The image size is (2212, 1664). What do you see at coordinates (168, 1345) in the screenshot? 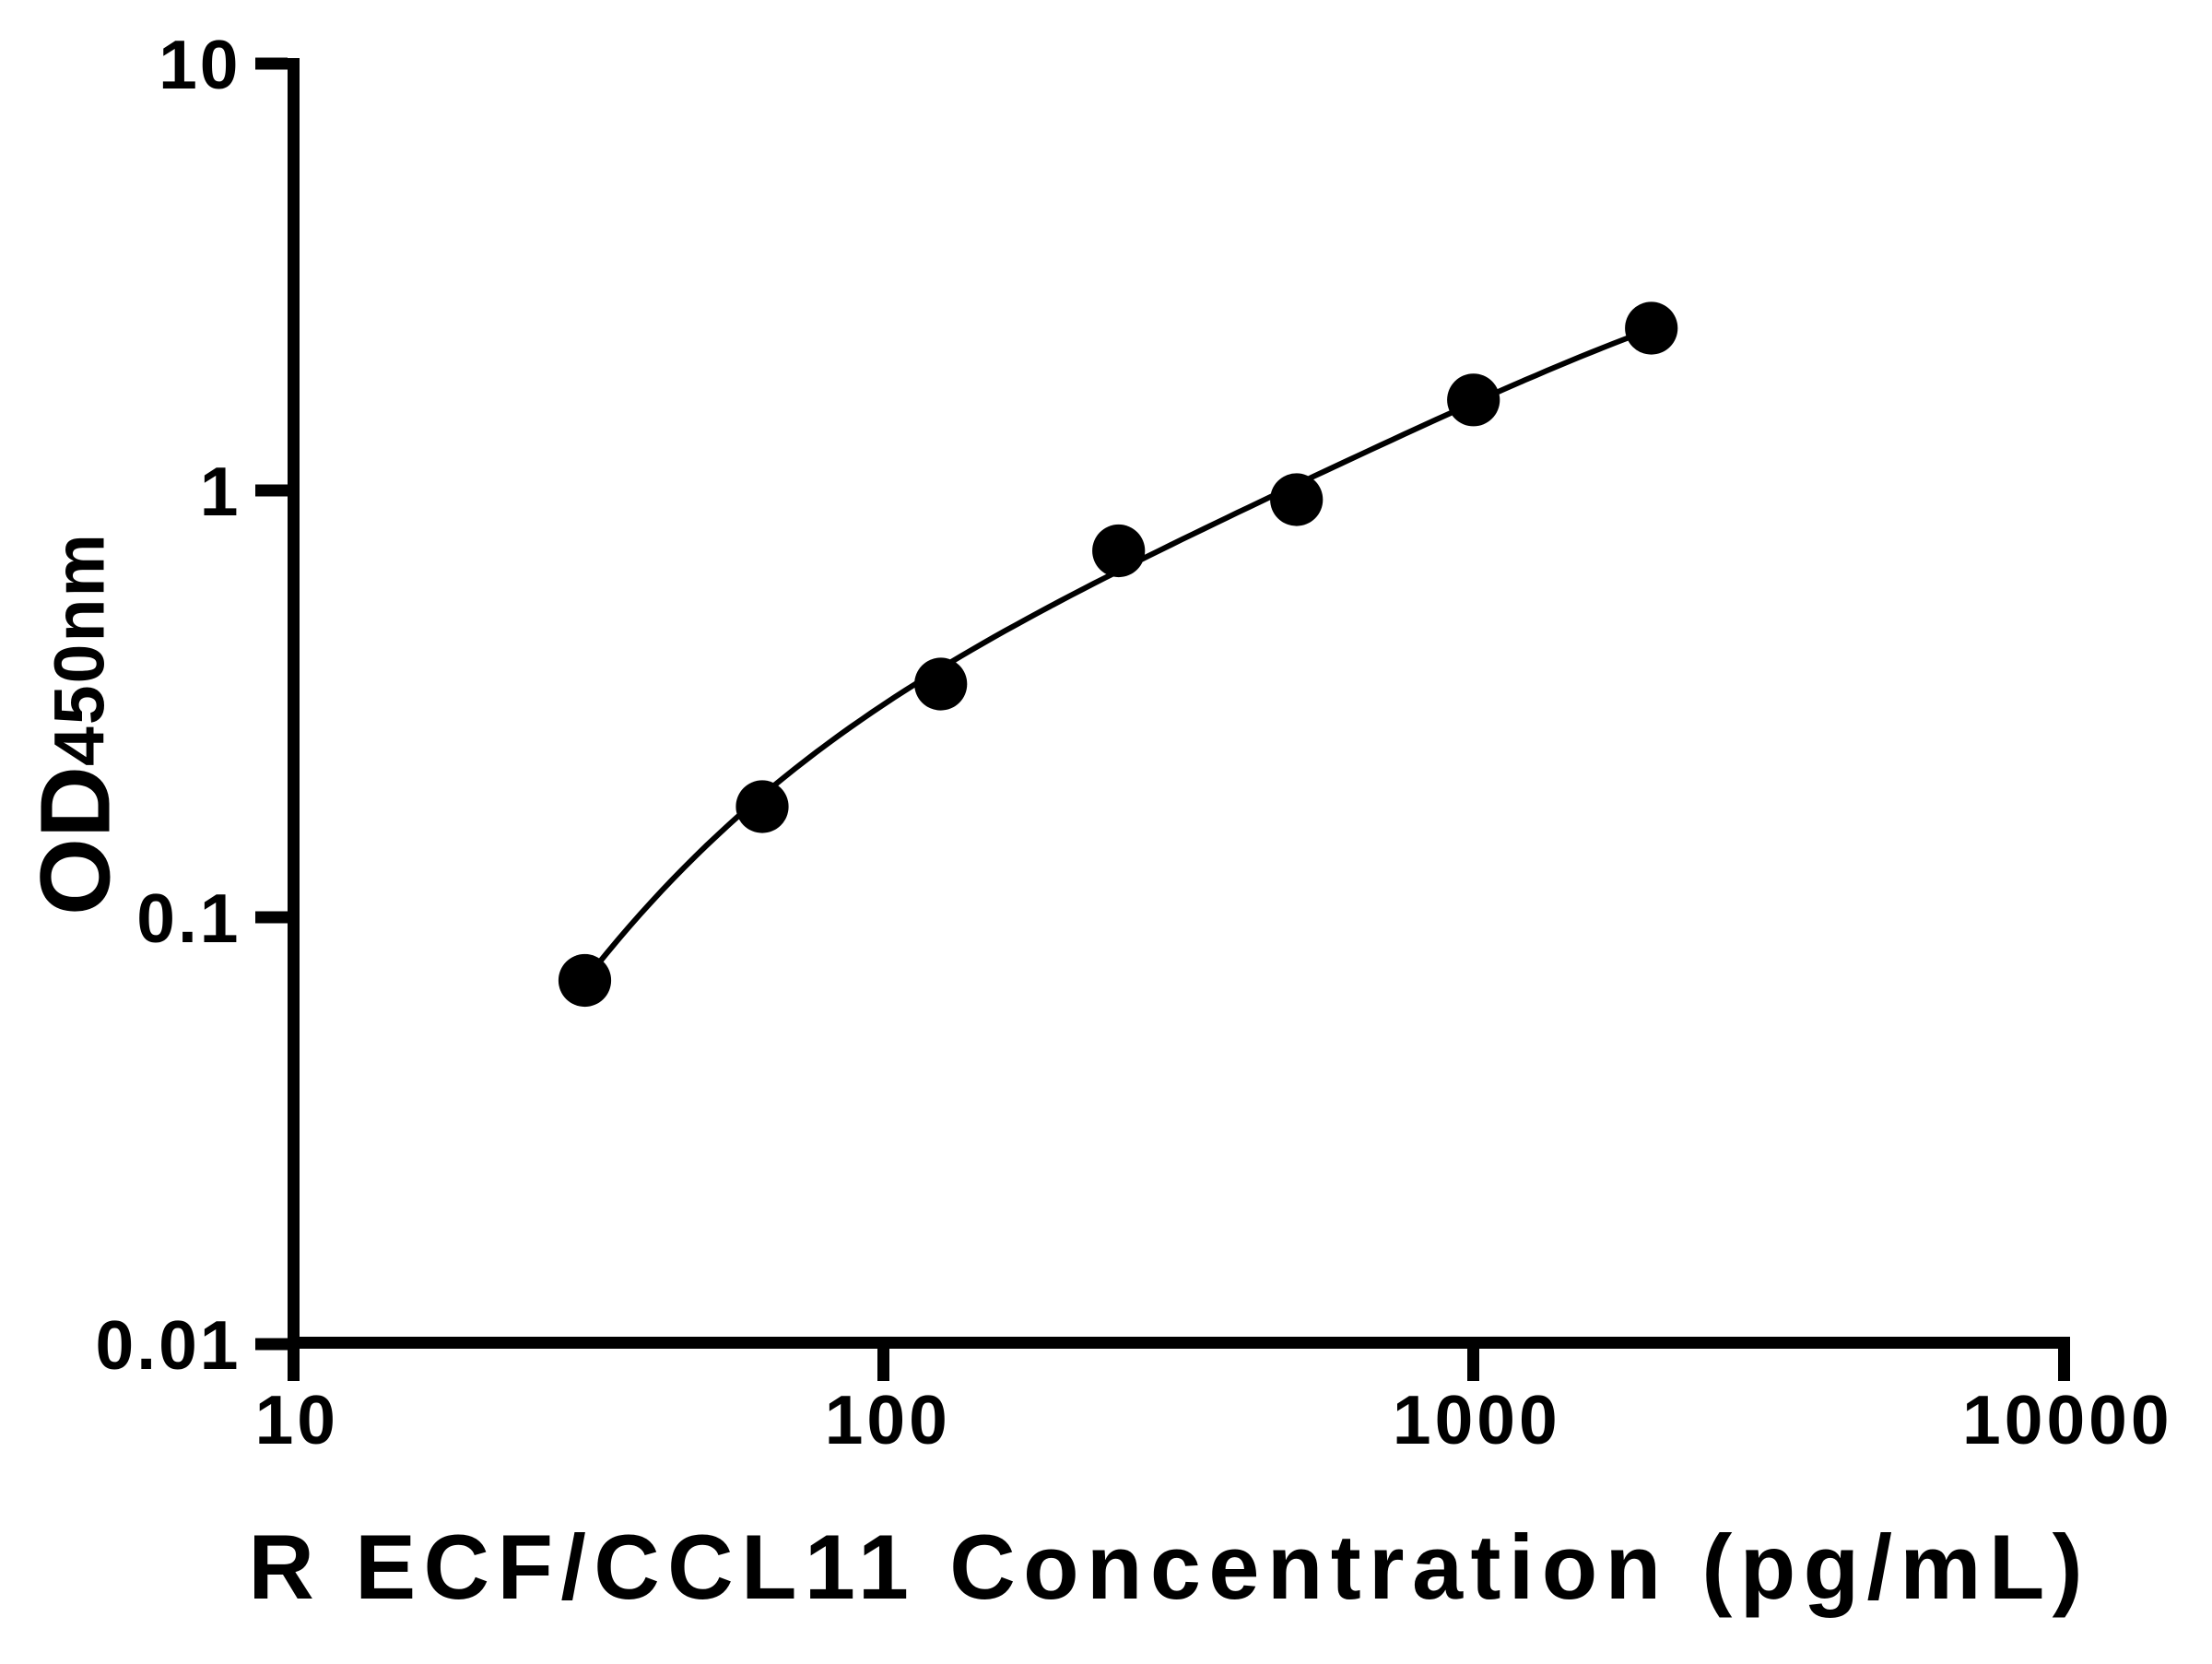
I see `svg-text: 0.01` at bounding box center [168, 1345].